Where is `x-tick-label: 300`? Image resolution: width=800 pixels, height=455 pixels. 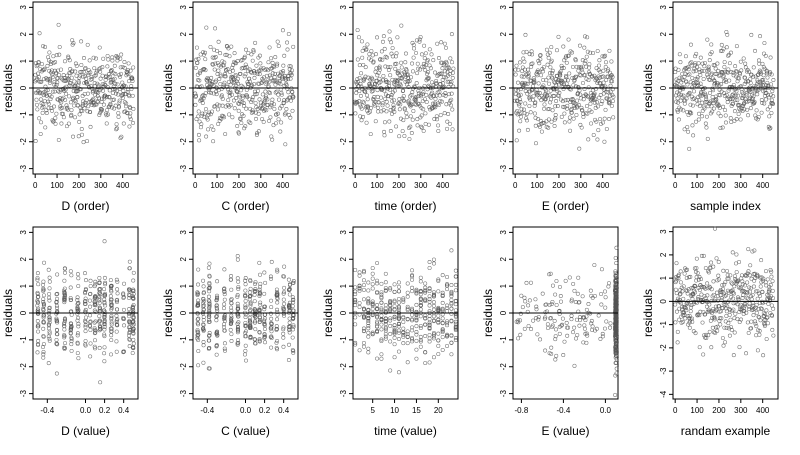 x-tick-label: 300 is located at coordinates (101, 185).